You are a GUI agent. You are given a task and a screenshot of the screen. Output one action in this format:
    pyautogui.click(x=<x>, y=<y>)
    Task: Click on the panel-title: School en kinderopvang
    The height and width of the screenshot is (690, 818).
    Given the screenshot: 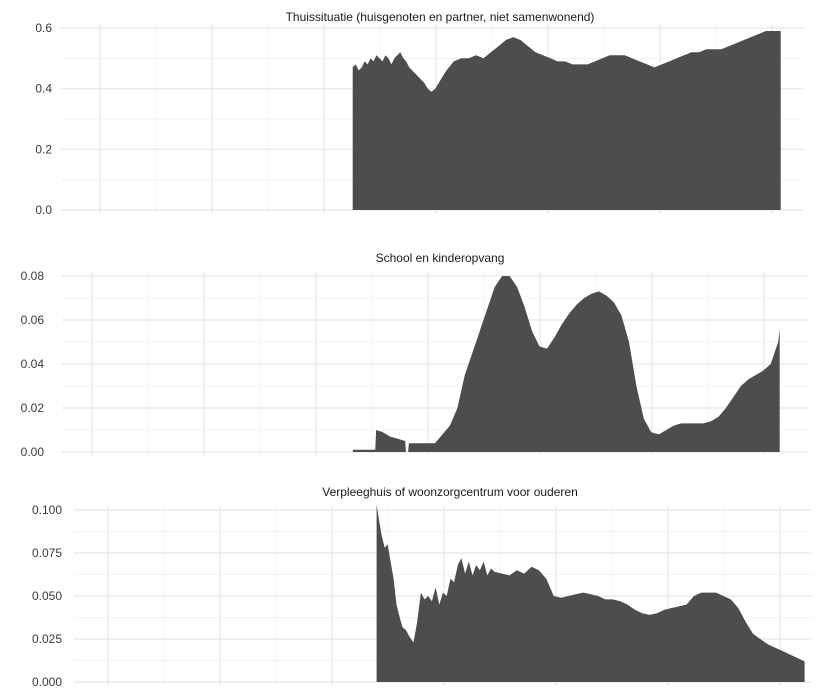 What is the action you would take?
    pyautogui.click(x=440, y=258)
    